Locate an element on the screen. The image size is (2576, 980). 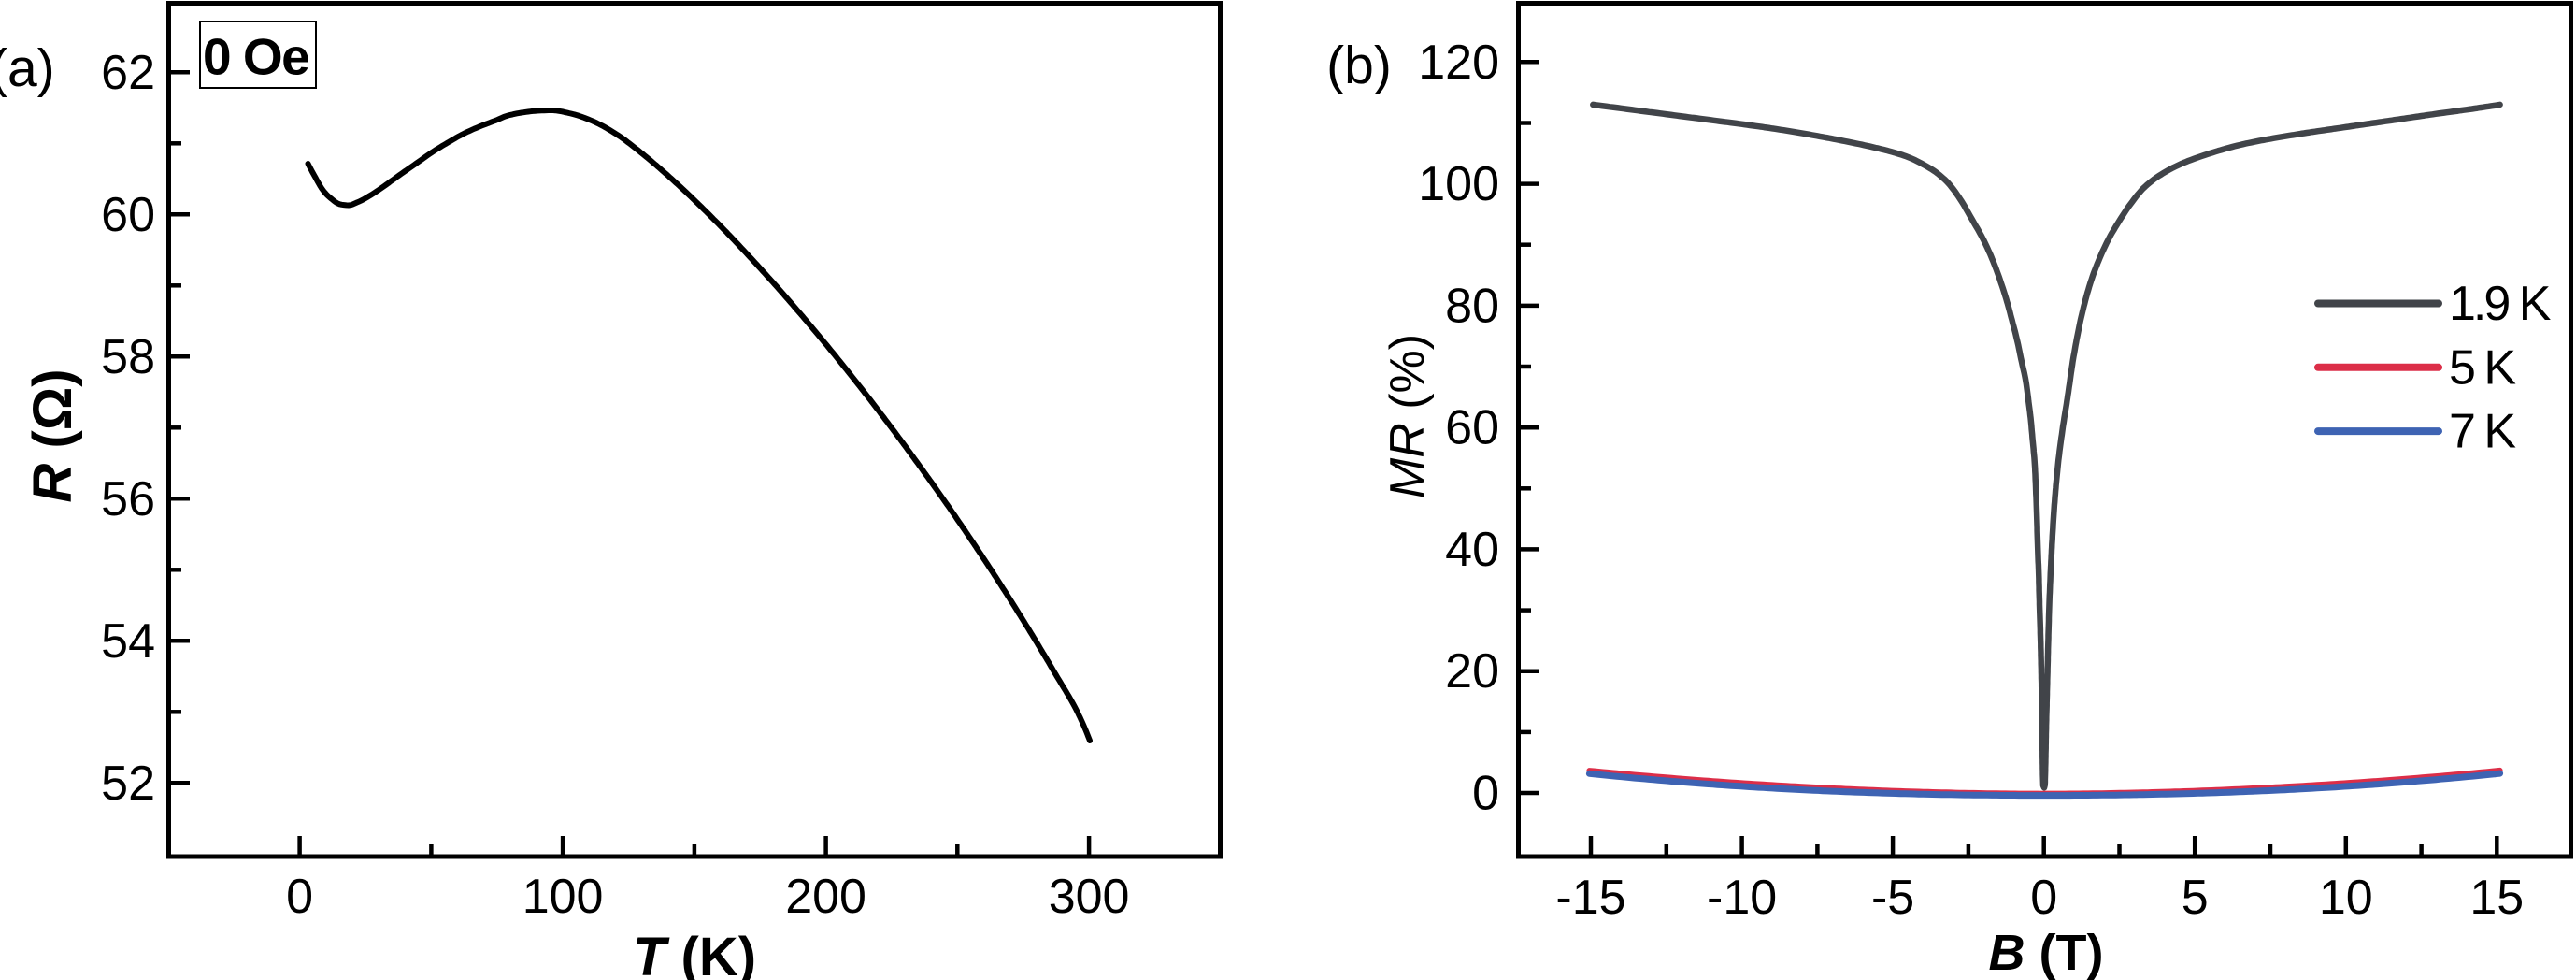
svg-text: 54 is located at coordinates (128, 641).